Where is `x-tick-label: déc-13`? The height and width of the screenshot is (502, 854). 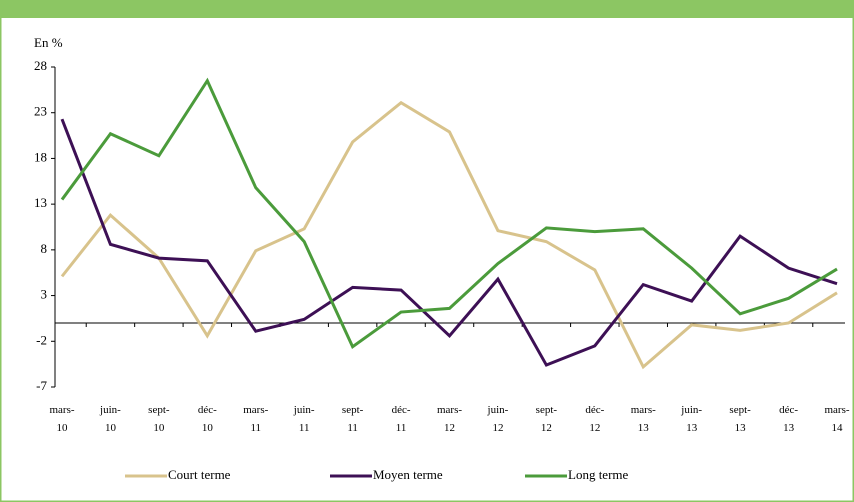 x-tick-label: déc-13 is located at coordinates (788, 419).